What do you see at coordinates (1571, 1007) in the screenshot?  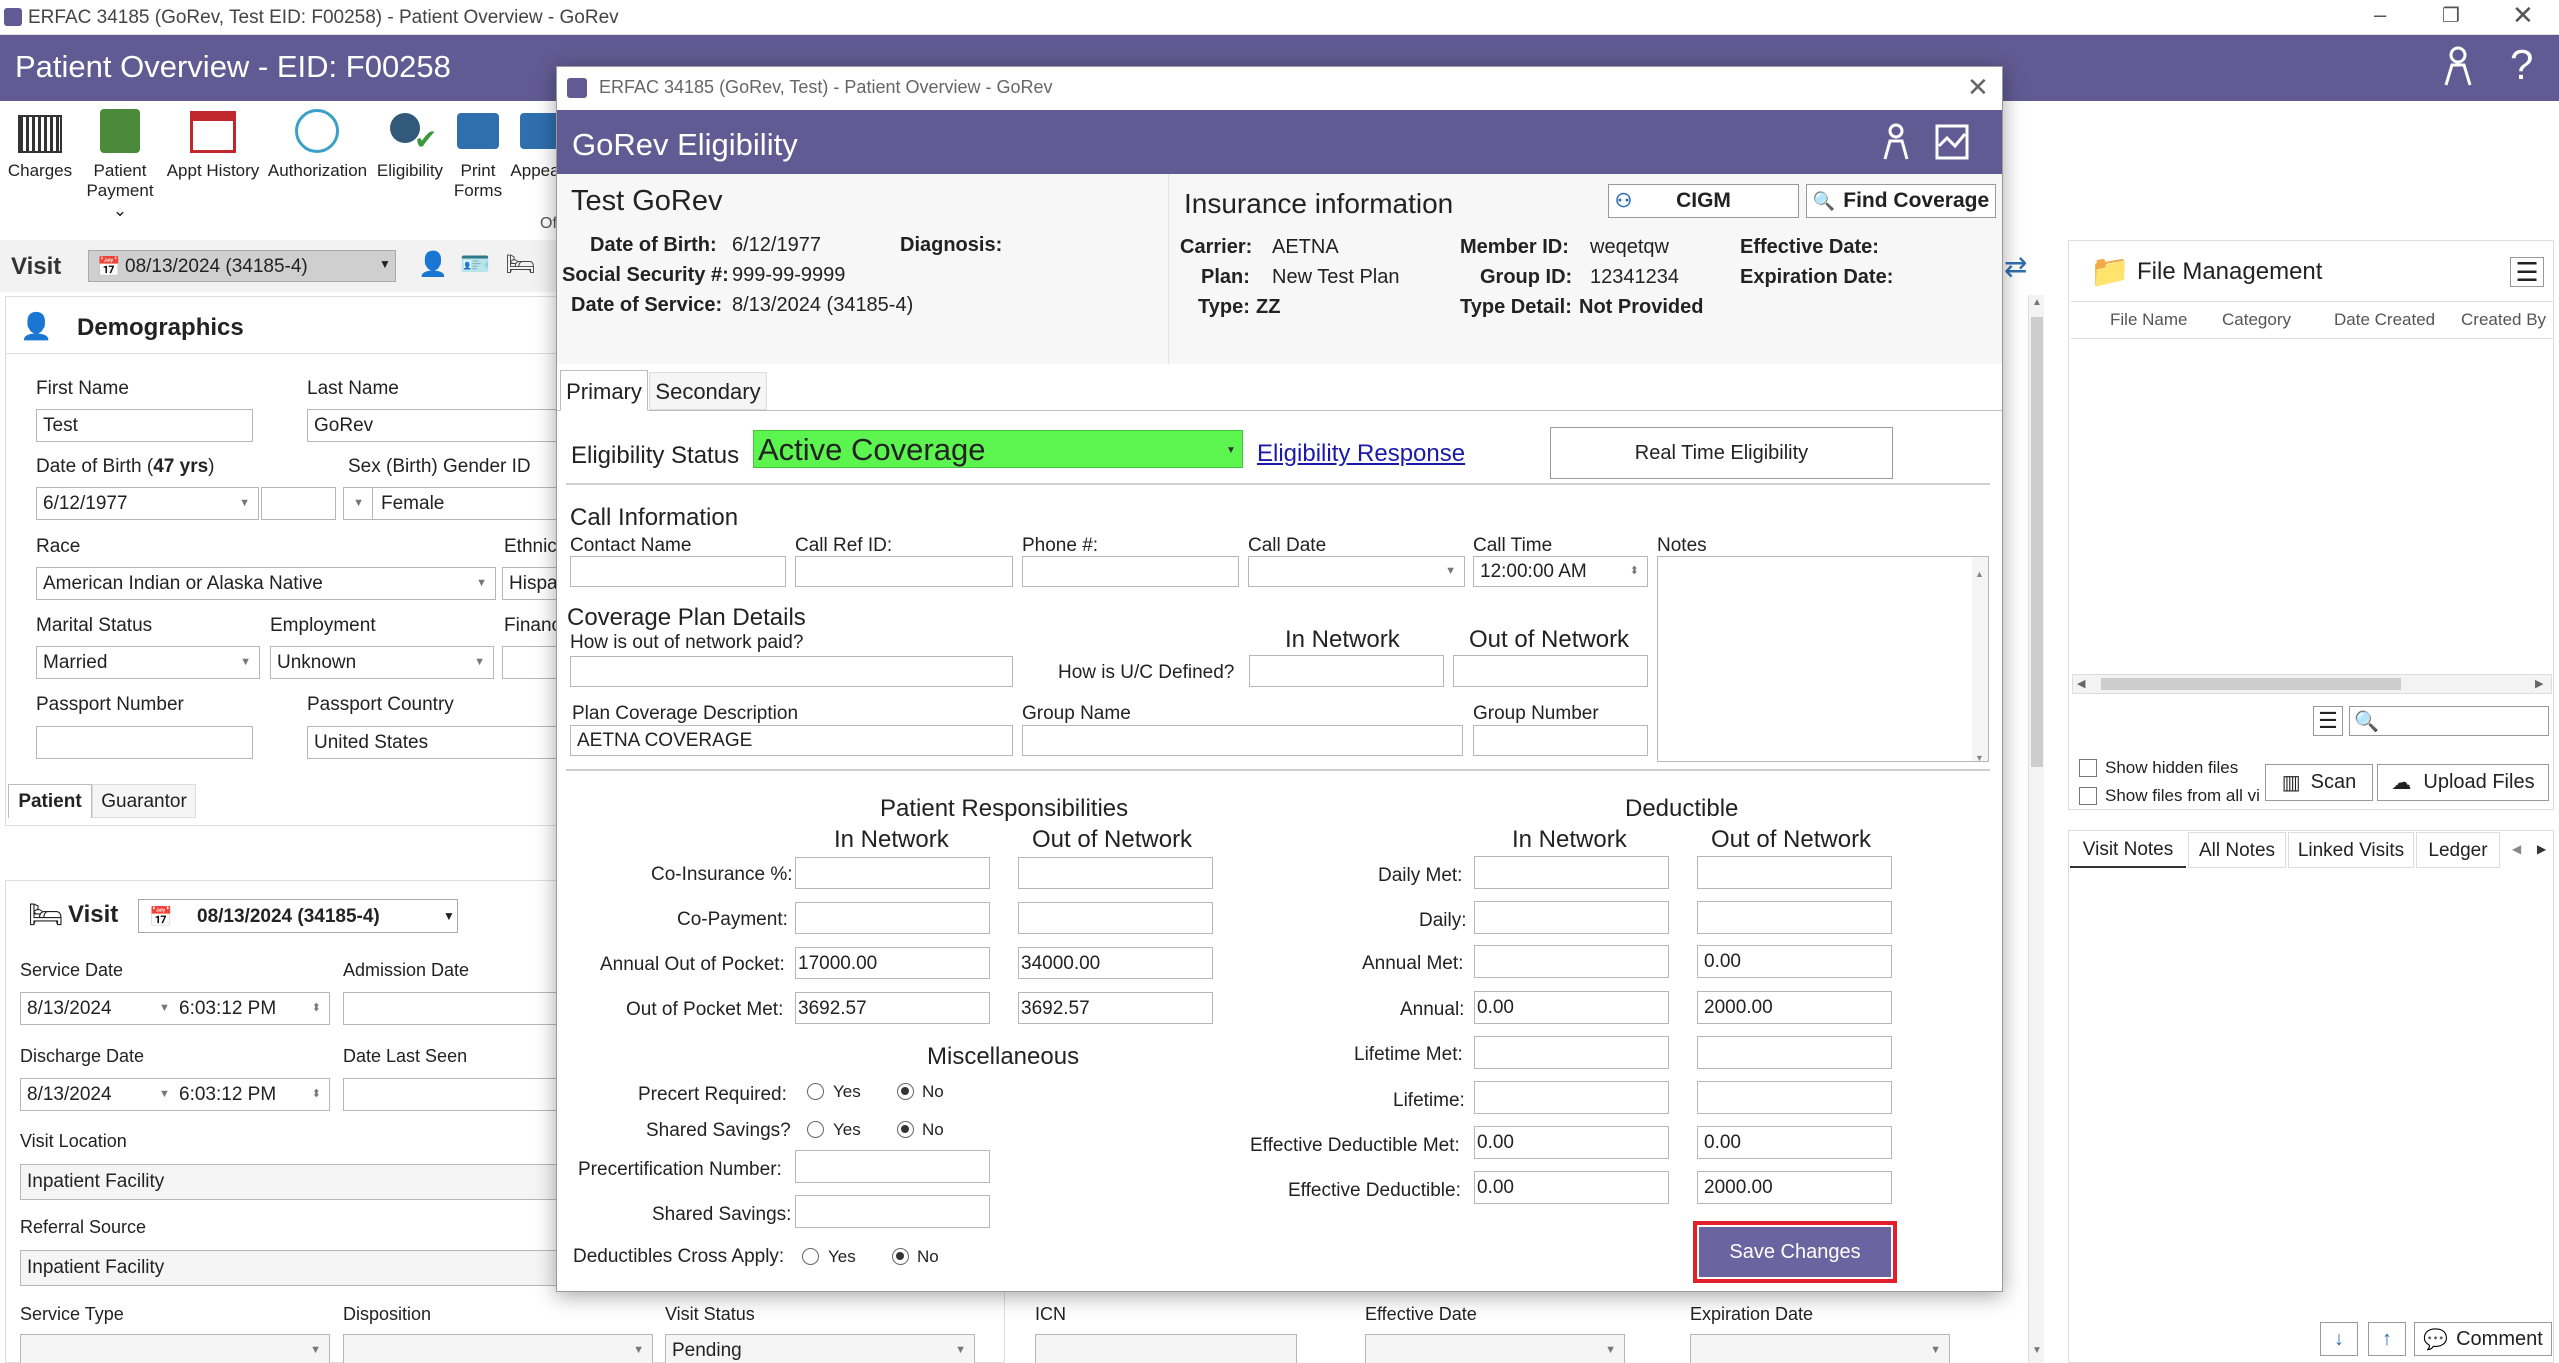 I see `annual-in-field: 0.00` at bounding box center [1571, 1007].